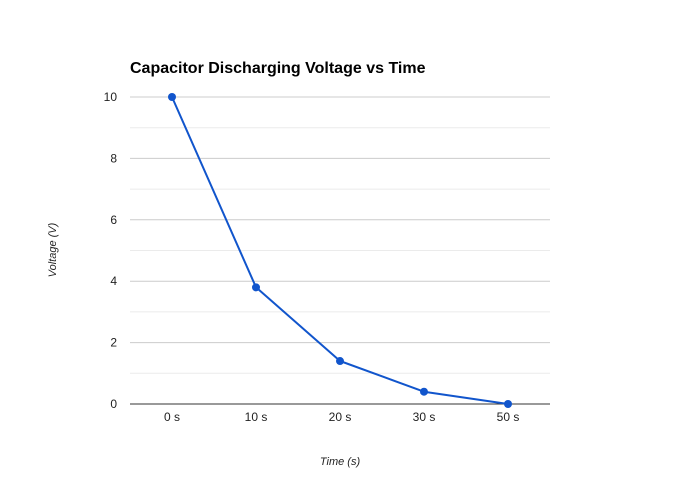 The image size is (680, 500). I want to click on y-tick-label: 8, so click(113, 158).